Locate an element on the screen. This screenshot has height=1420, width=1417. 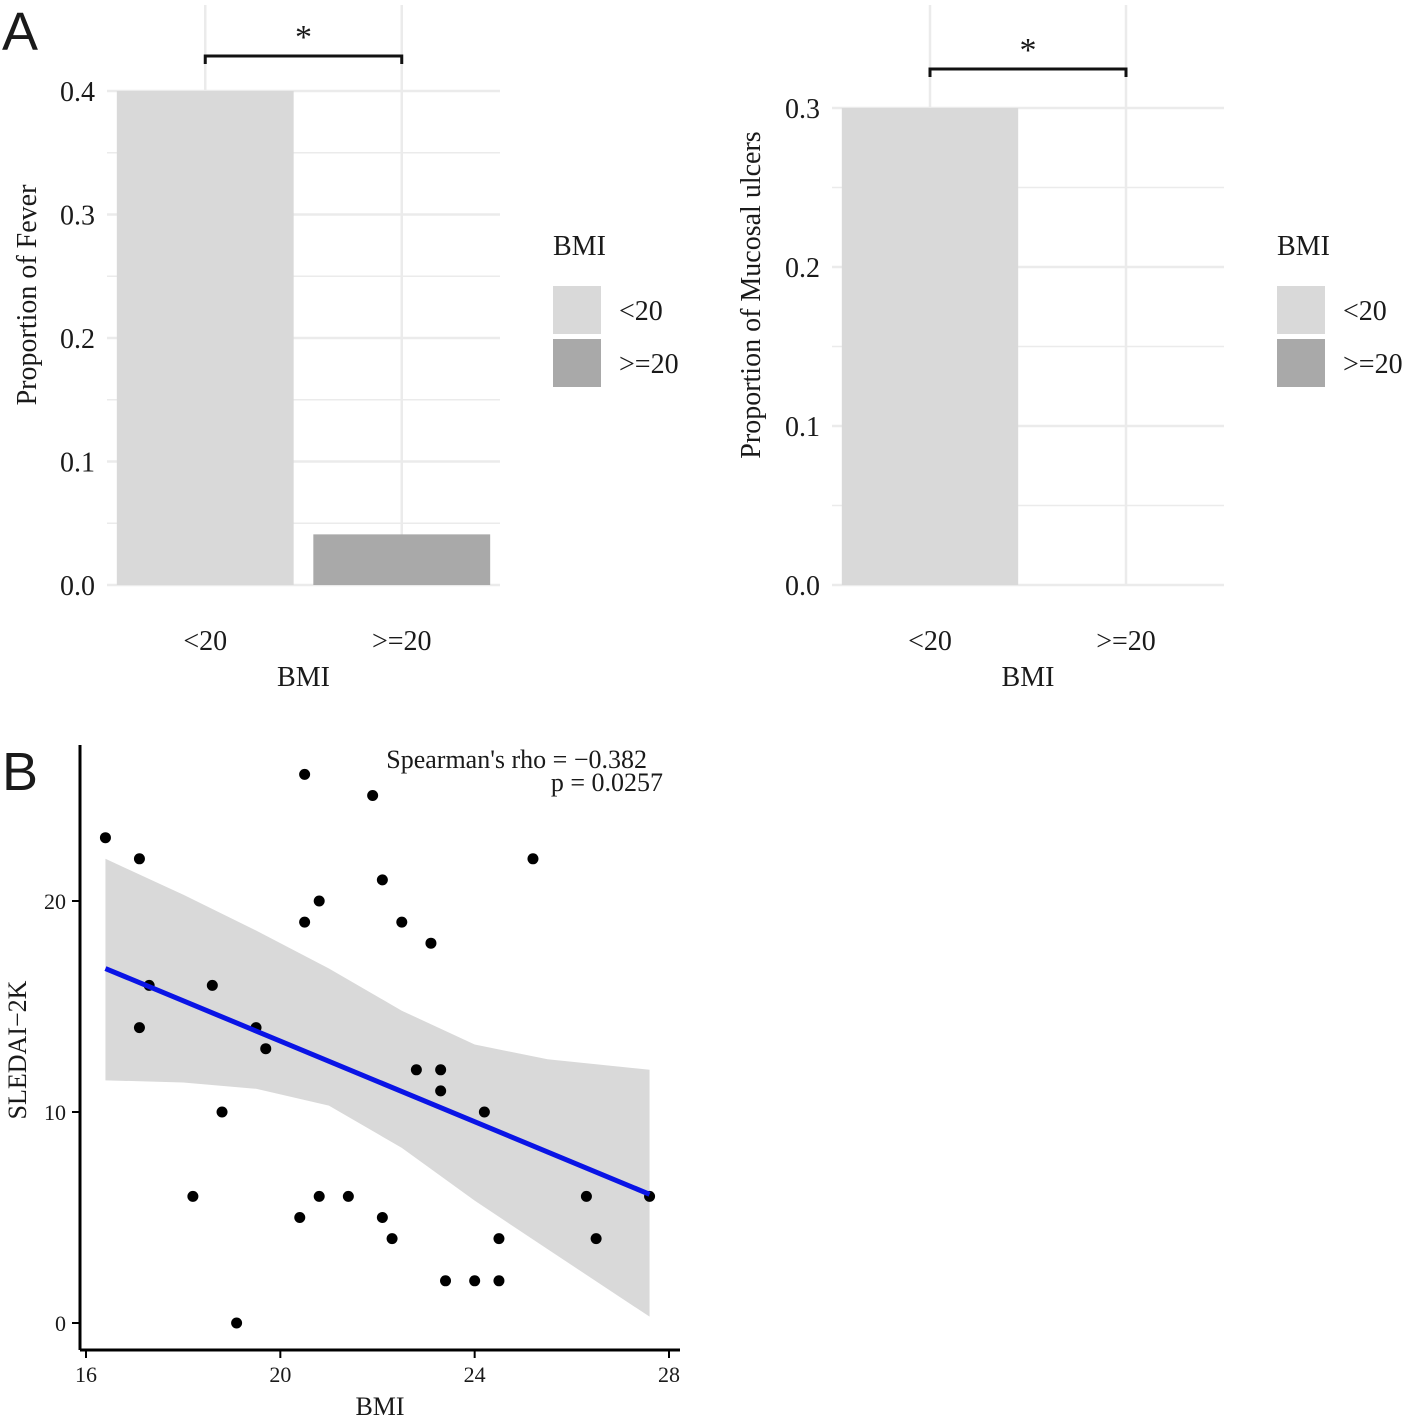
bar-ge20 is located at coordinates (402, 559).